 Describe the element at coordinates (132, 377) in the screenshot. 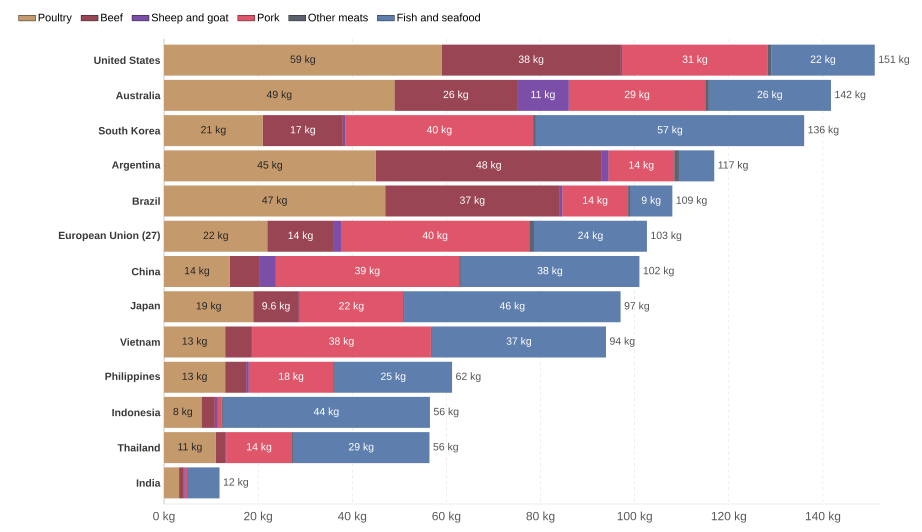

I see `y-tick-label: Philippines` at that location.